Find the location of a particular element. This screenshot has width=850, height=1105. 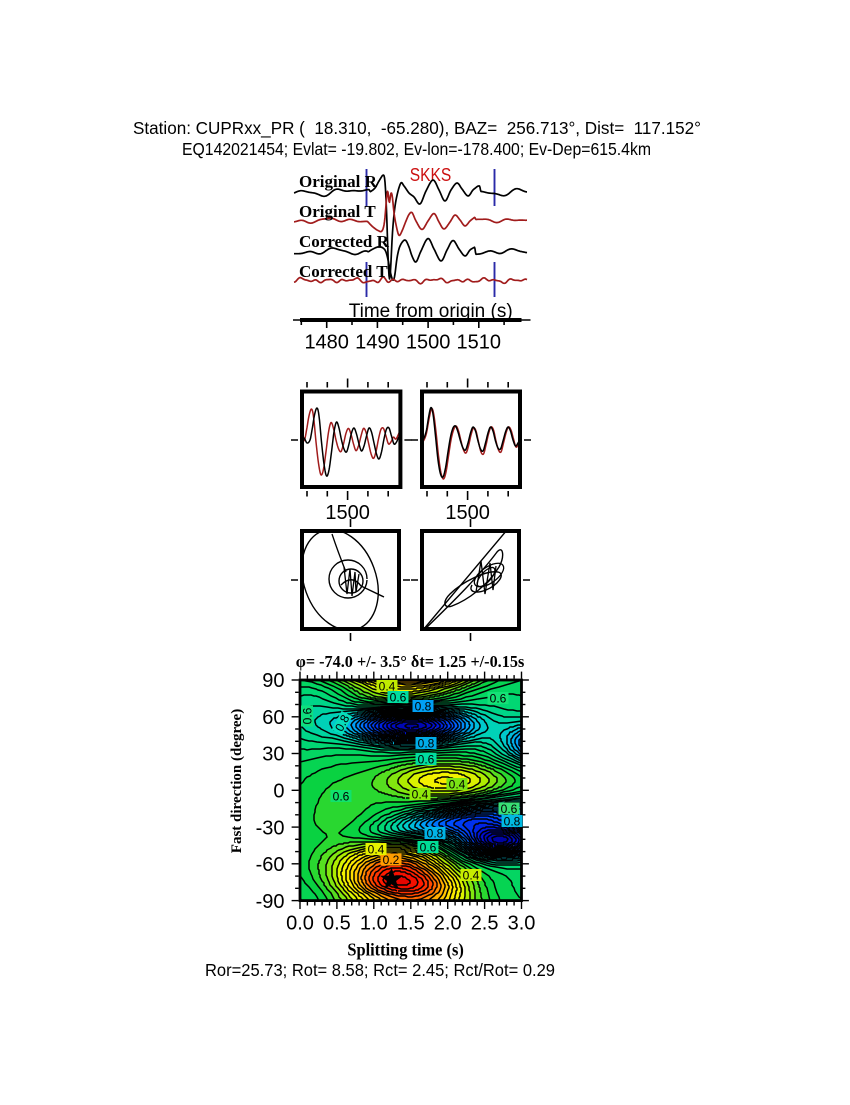

svg-text: 0.0 is located at coordinates (300, 924).